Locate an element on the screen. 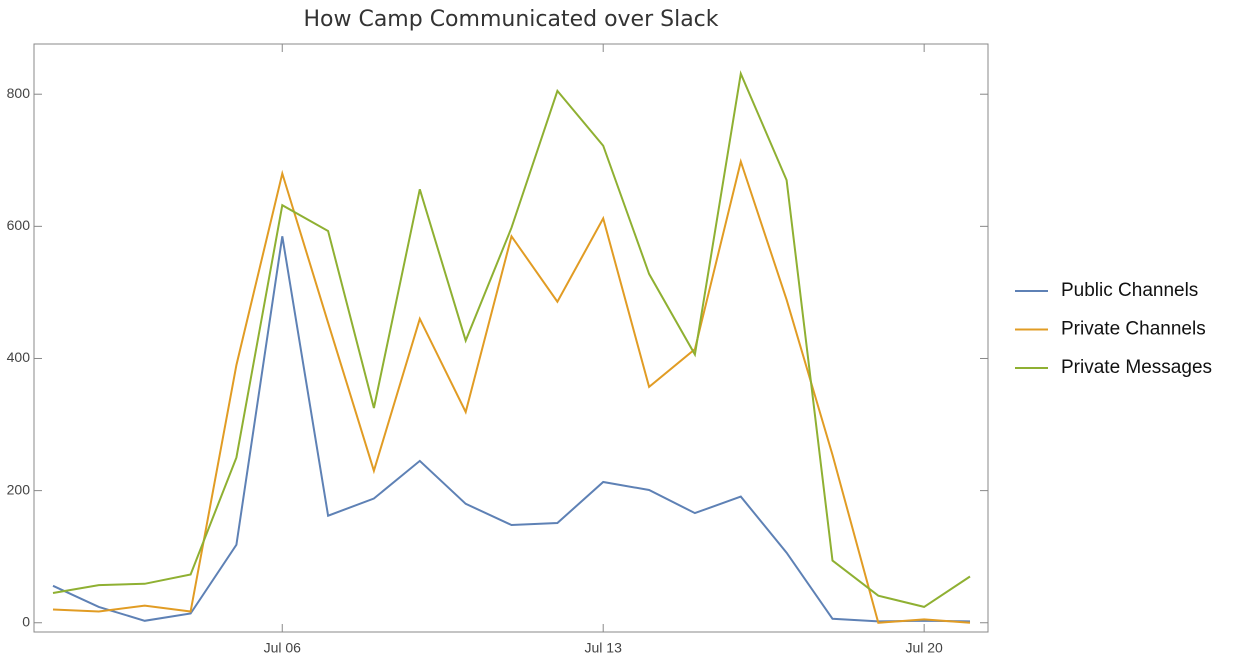  legend-label: Private Channels is located at coordinates (1133, 329).